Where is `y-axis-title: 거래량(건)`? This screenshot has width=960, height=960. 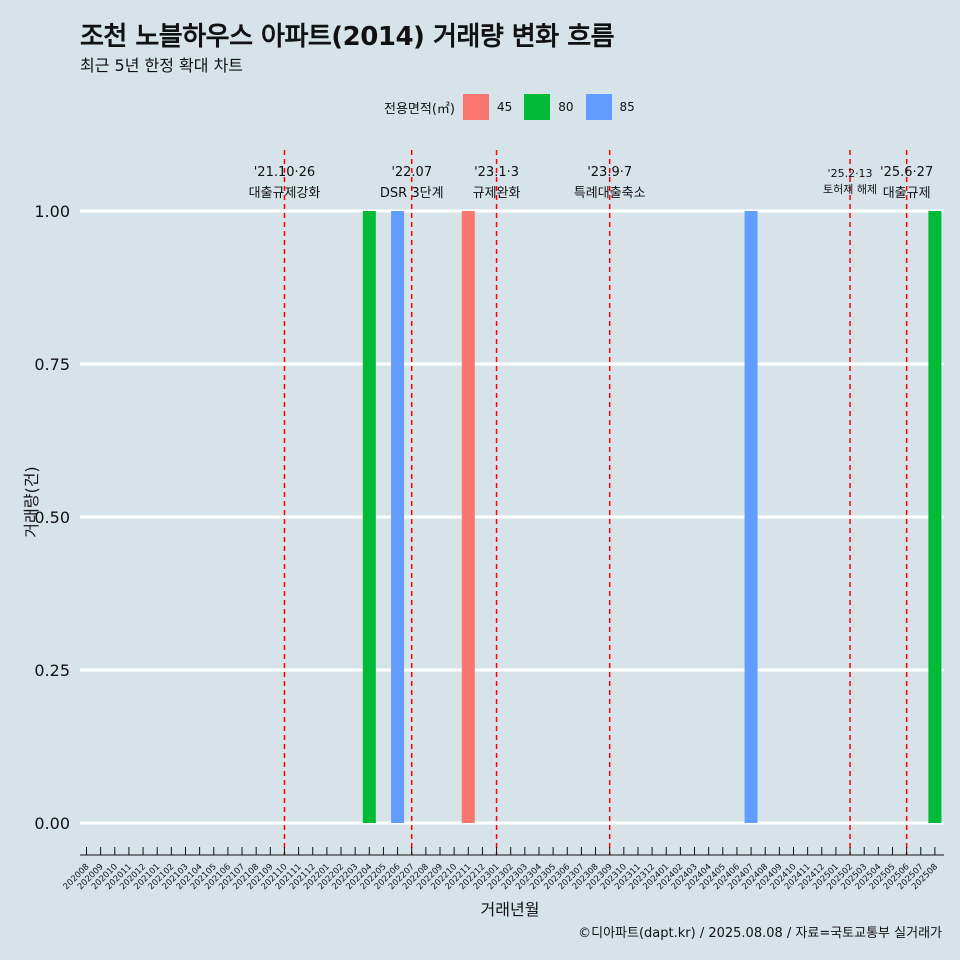
y-axis-title: 거래량(건) is located at coordinates (31, 502).